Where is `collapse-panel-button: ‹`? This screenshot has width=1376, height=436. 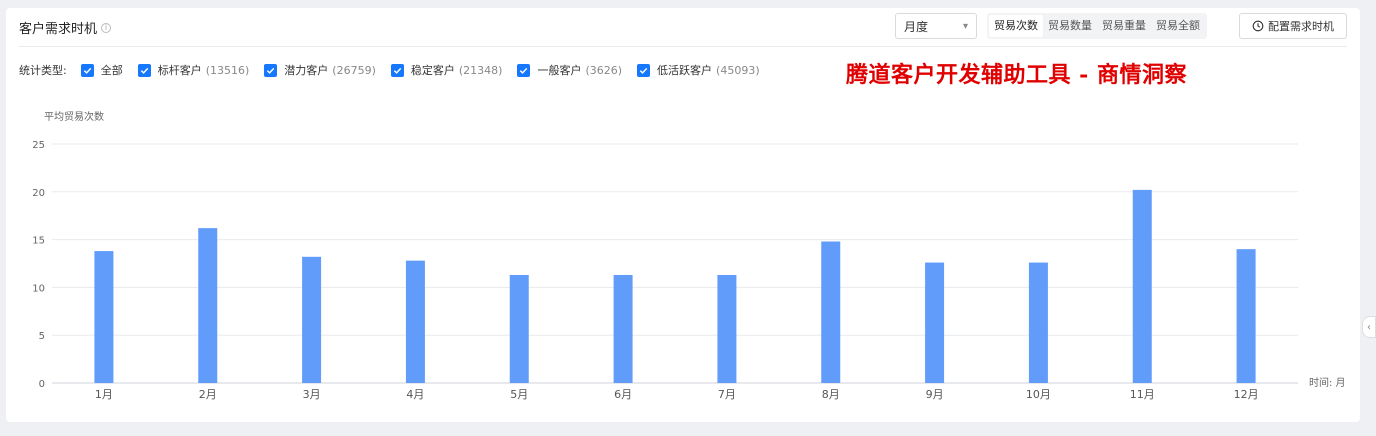
collapse-panel-button: ‹ is located at coordinates (1369, 327).